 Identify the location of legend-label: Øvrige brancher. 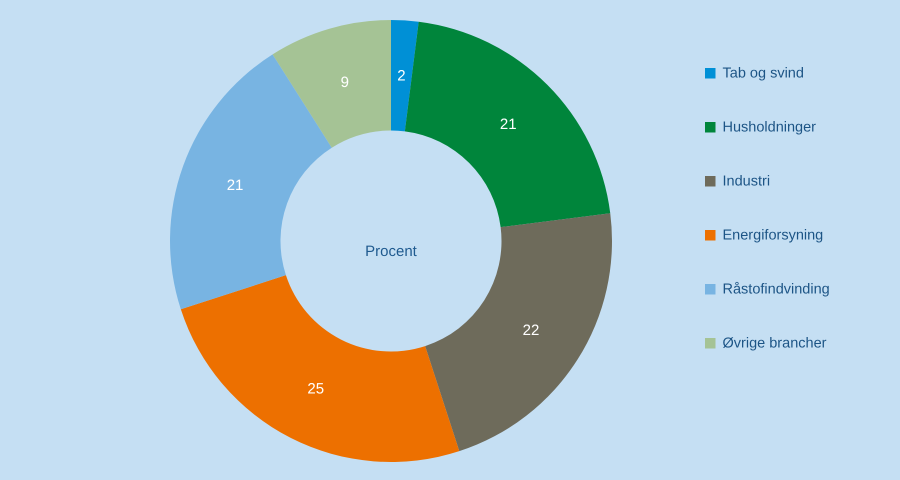
(774, 343).